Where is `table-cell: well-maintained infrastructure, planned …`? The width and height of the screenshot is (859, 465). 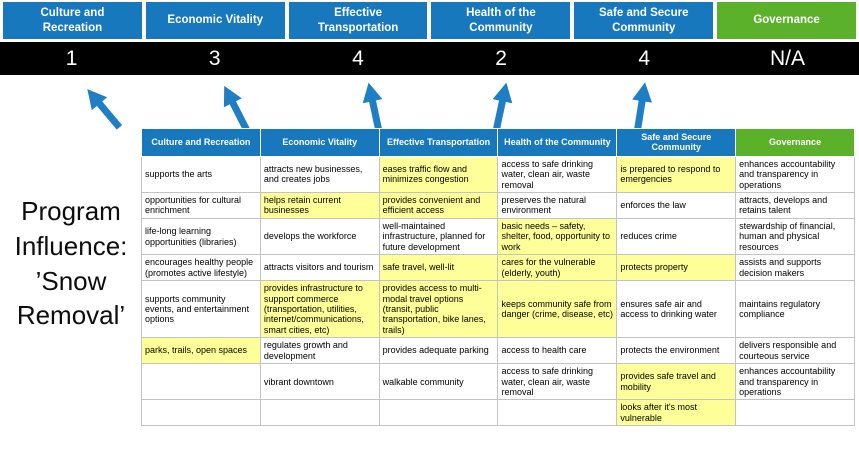 table-cell: well-maintained infrastructure, planned … is located at coordinates (438, 236).